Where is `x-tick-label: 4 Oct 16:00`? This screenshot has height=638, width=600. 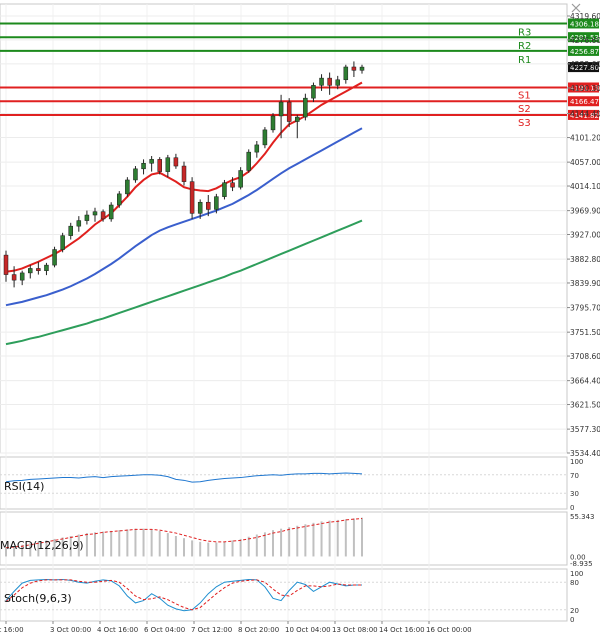
x-tick-label: 4 Oct 16:00 is located at coordinates (117, 630).